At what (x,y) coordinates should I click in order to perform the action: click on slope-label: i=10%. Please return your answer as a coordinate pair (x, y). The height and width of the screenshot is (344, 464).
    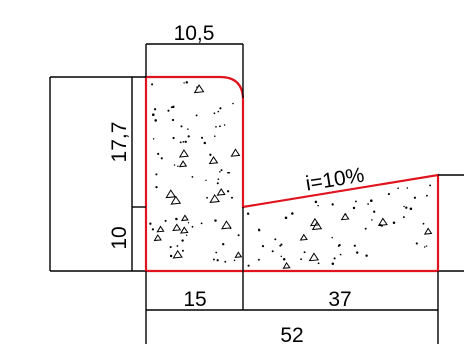
    Looking at the image, I should click on (335, 180).